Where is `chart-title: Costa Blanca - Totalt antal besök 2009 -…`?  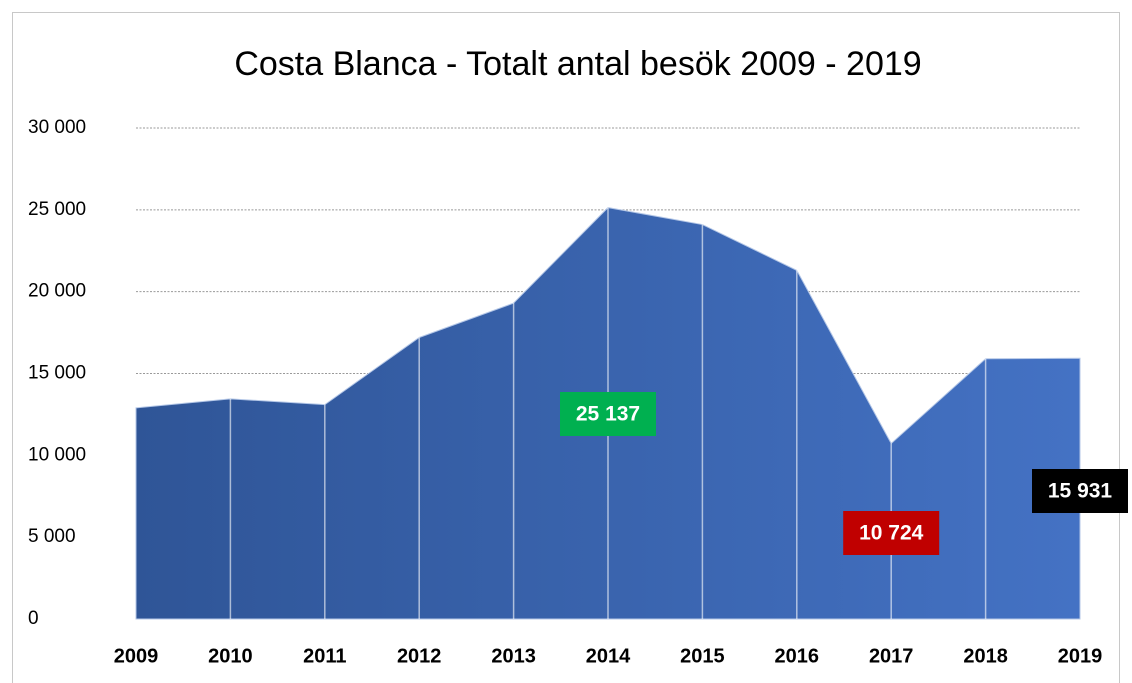 chart-title: Costa Blanca - Totalt antal besök 2009 -… is located at coordinates (577, 64).